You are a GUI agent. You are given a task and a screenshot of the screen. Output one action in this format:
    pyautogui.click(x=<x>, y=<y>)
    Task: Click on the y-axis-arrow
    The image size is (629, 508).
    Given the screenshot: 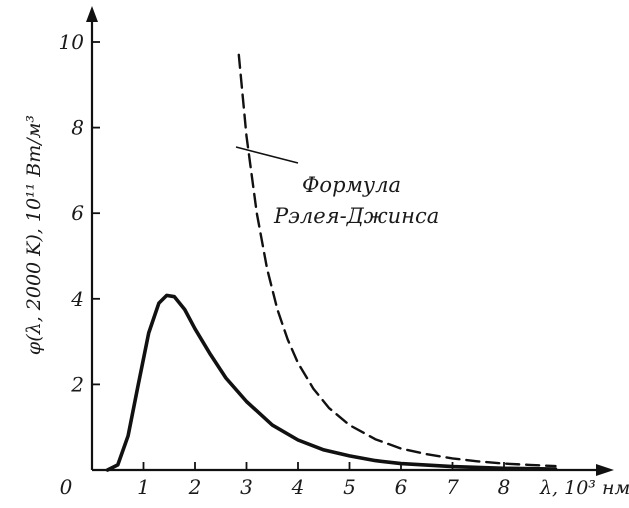 What is the action you would take?
    pyautogui.click(x=92, y=14)
    